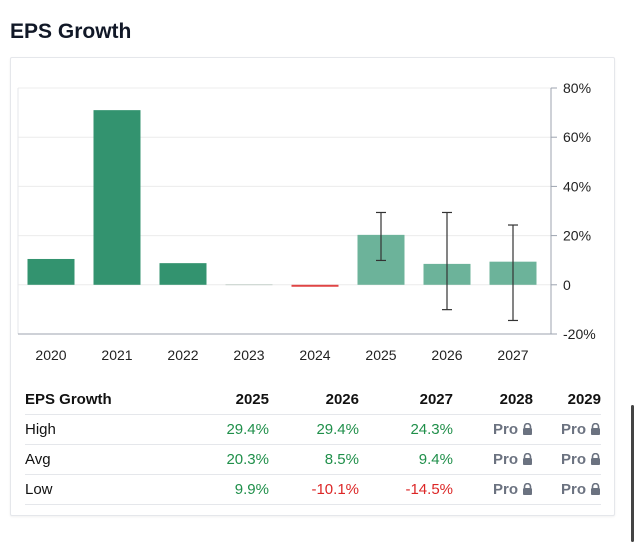  What do you see at coordinates (577, 88) in the screenshot?
I see `y-tick-label: 80%` at bounding box center [577, 88].